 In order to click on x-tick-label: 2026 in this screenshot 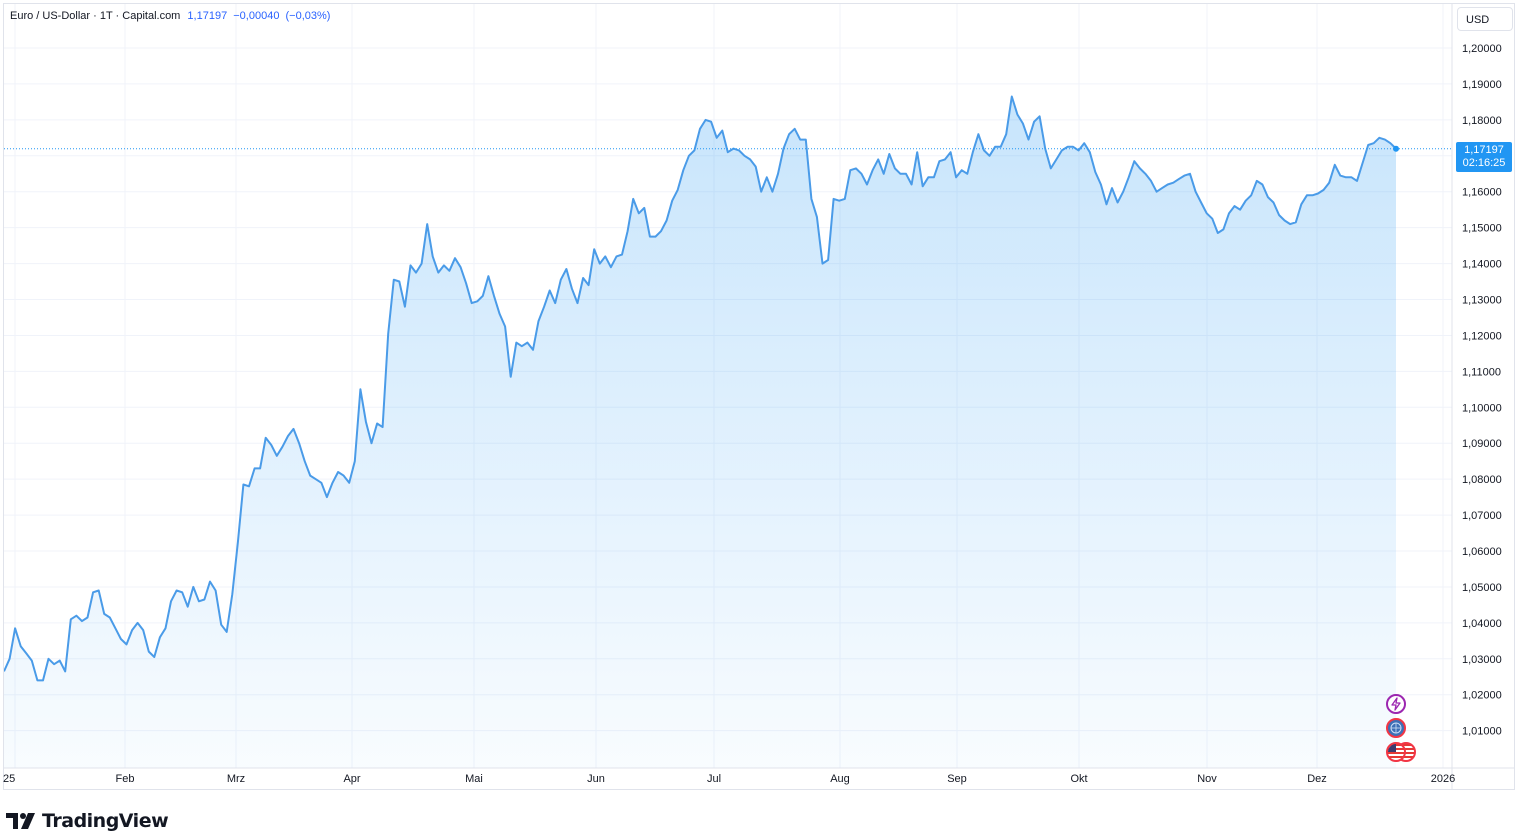, I will do `click(1443, 779)`.